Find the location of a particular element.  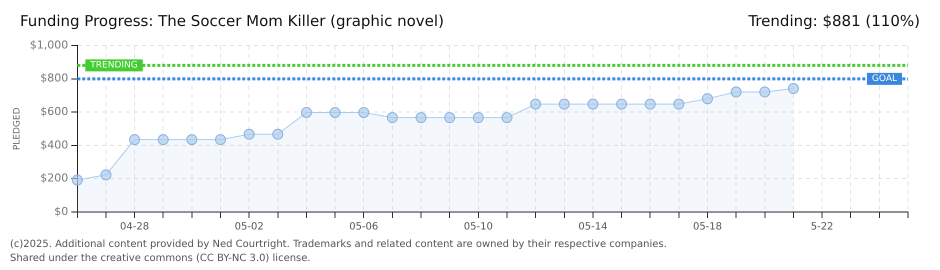

y-tick-label: $600 is located at coordinates (54, 111).